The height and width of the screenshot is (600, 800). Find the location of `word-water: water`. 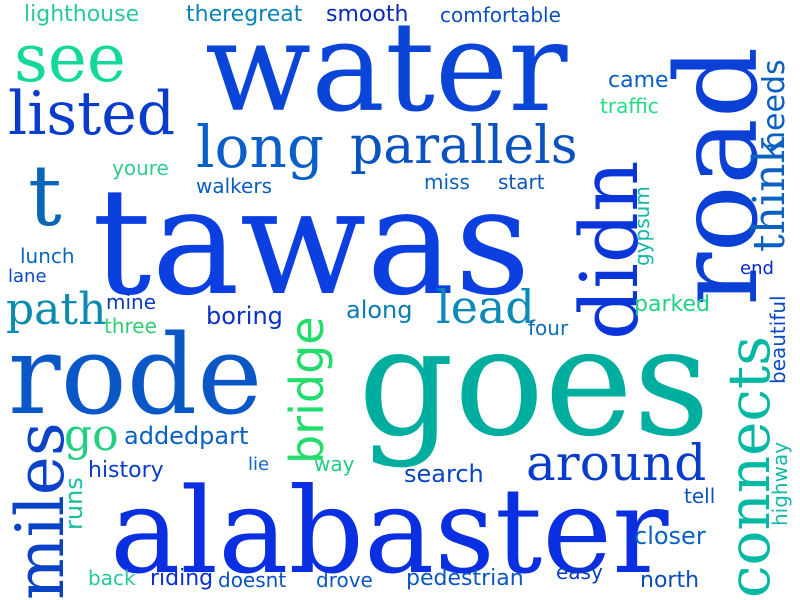

word-water: water is located at coordinates (386, 70).